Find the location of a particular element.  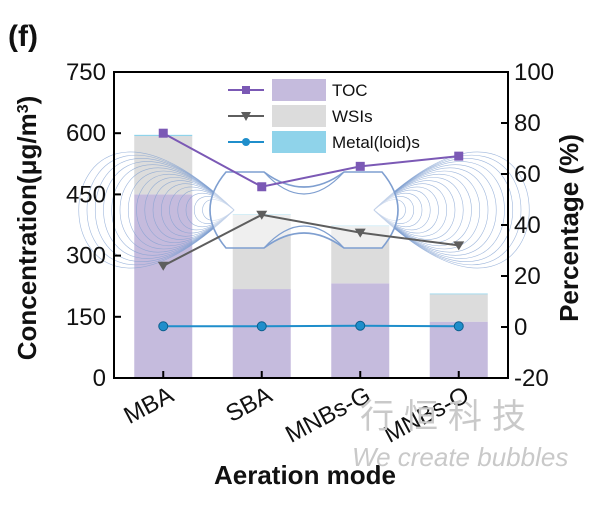

y2-tick-label: 60 is located at coordinates (527, 174).